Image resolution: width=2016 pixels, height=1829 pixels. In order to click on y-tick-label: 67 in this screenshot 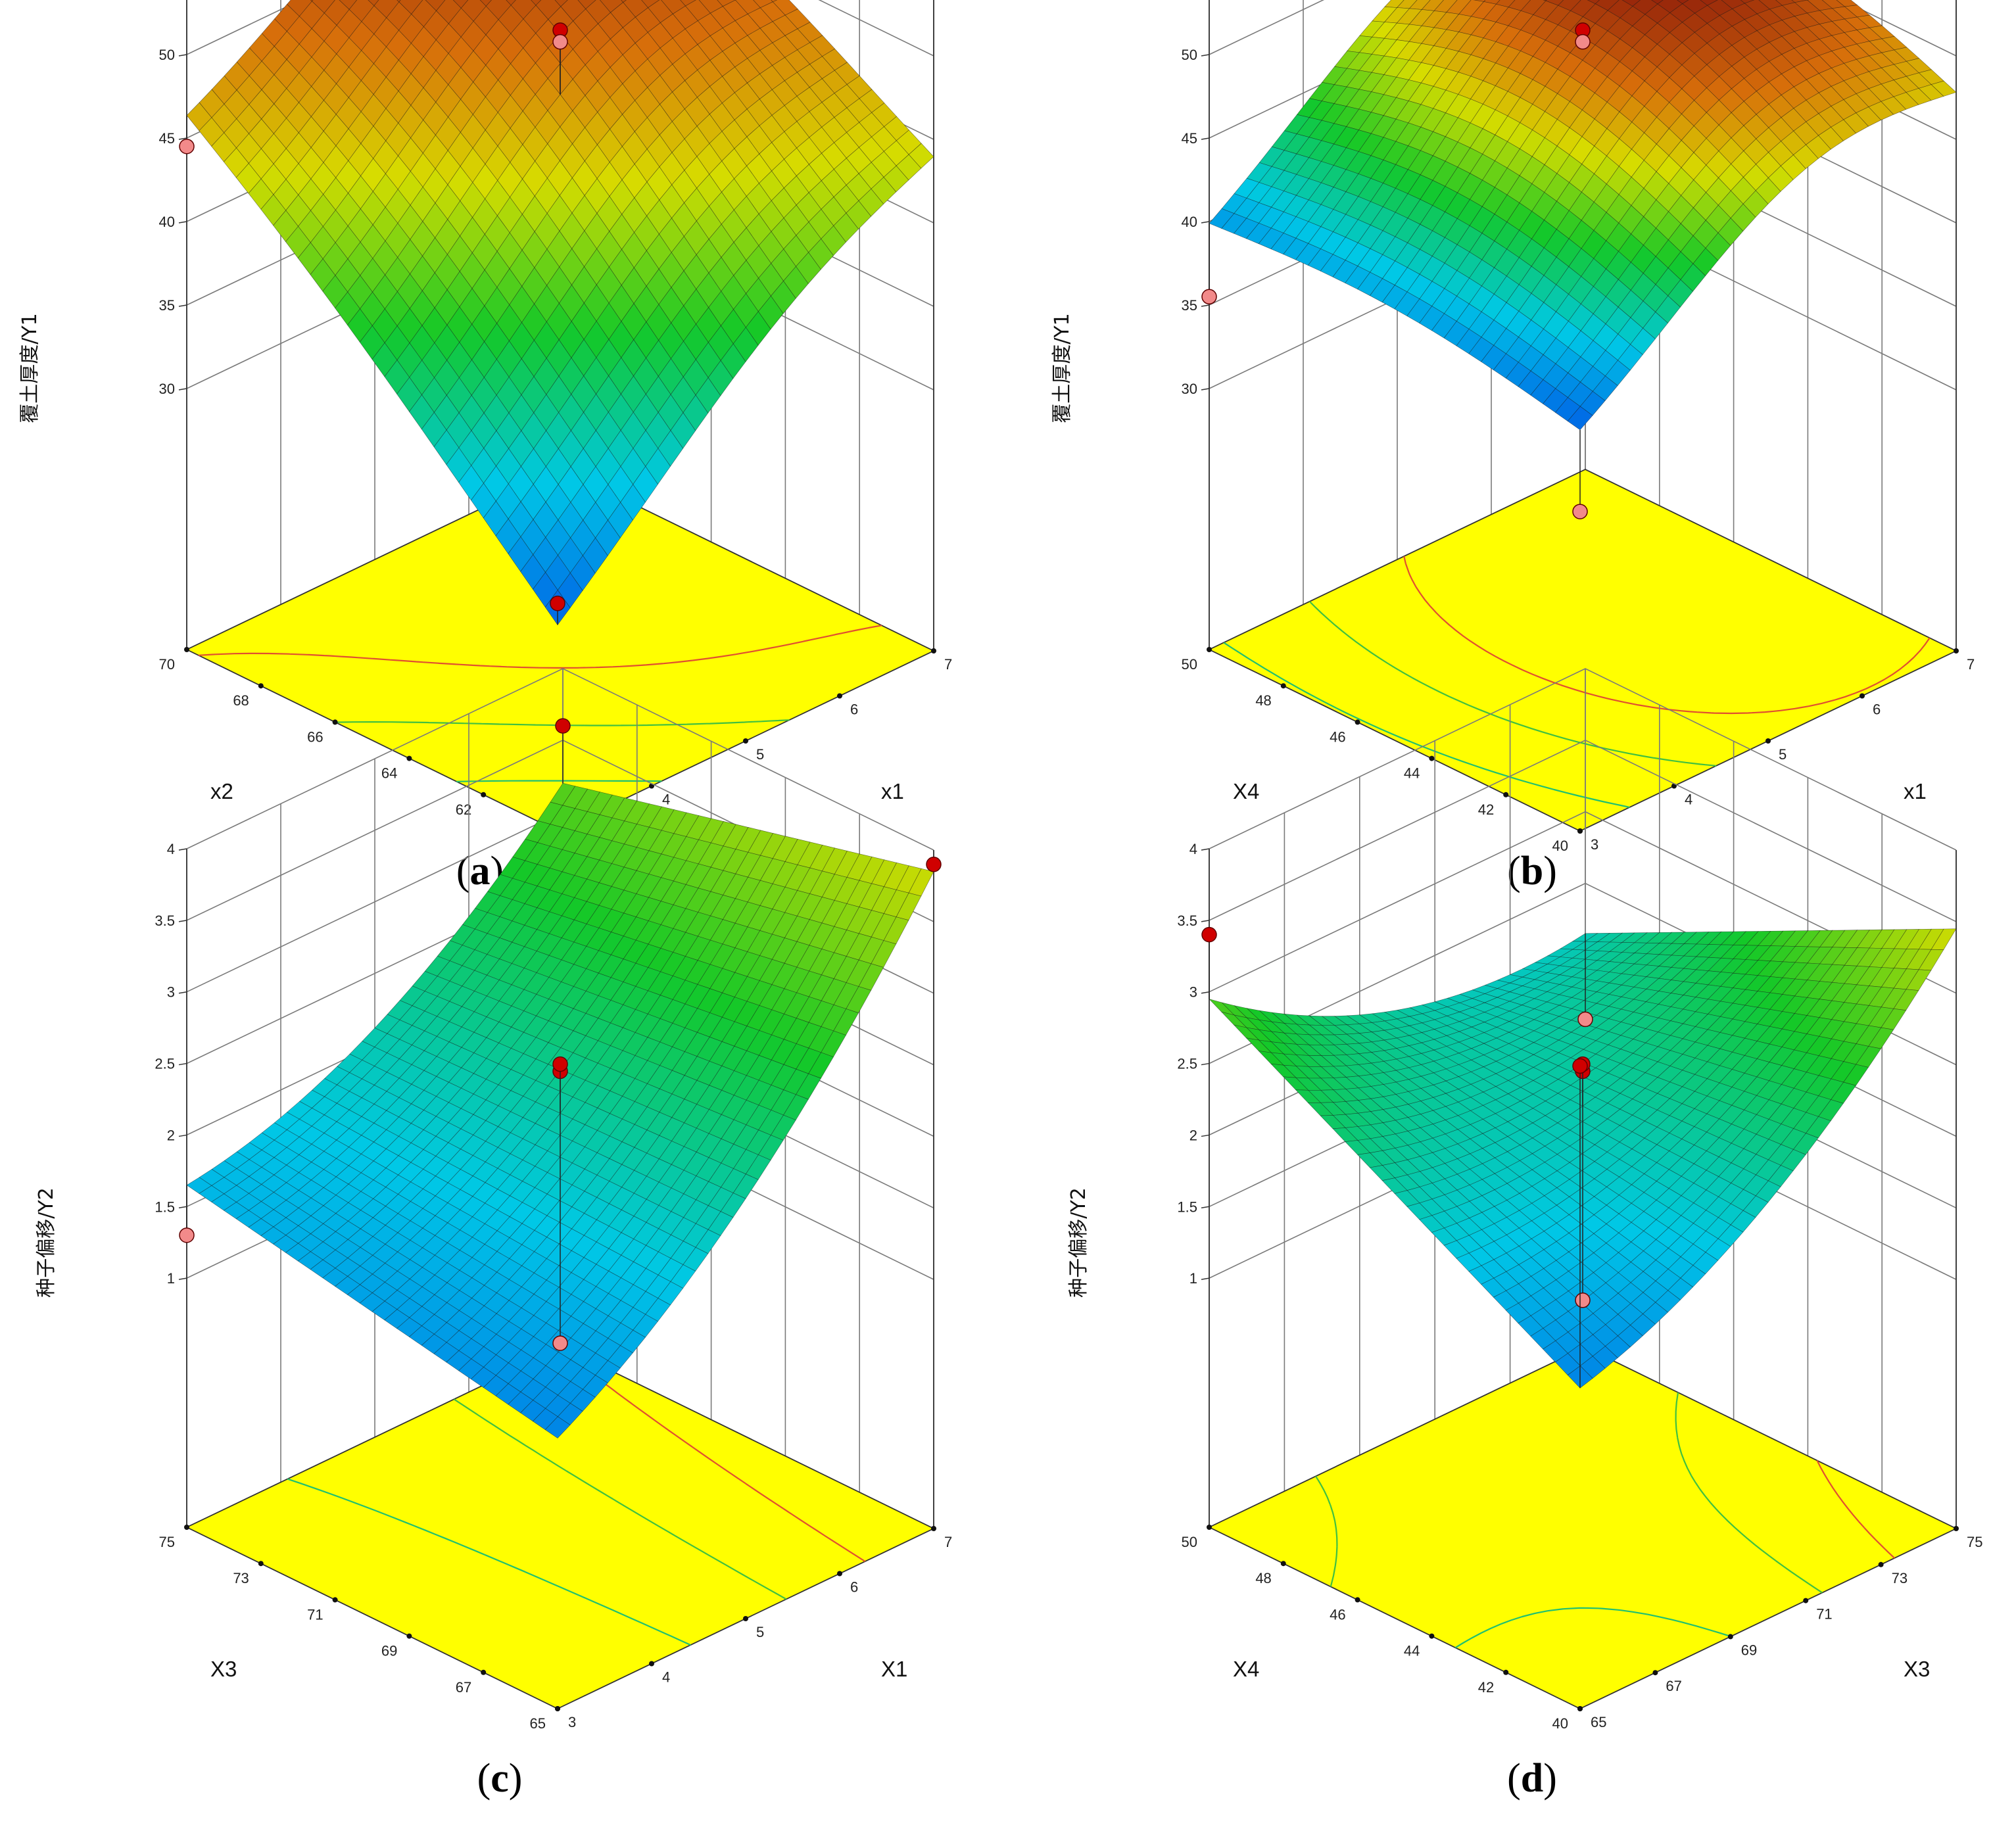, I will do `click(463, 1687)`.